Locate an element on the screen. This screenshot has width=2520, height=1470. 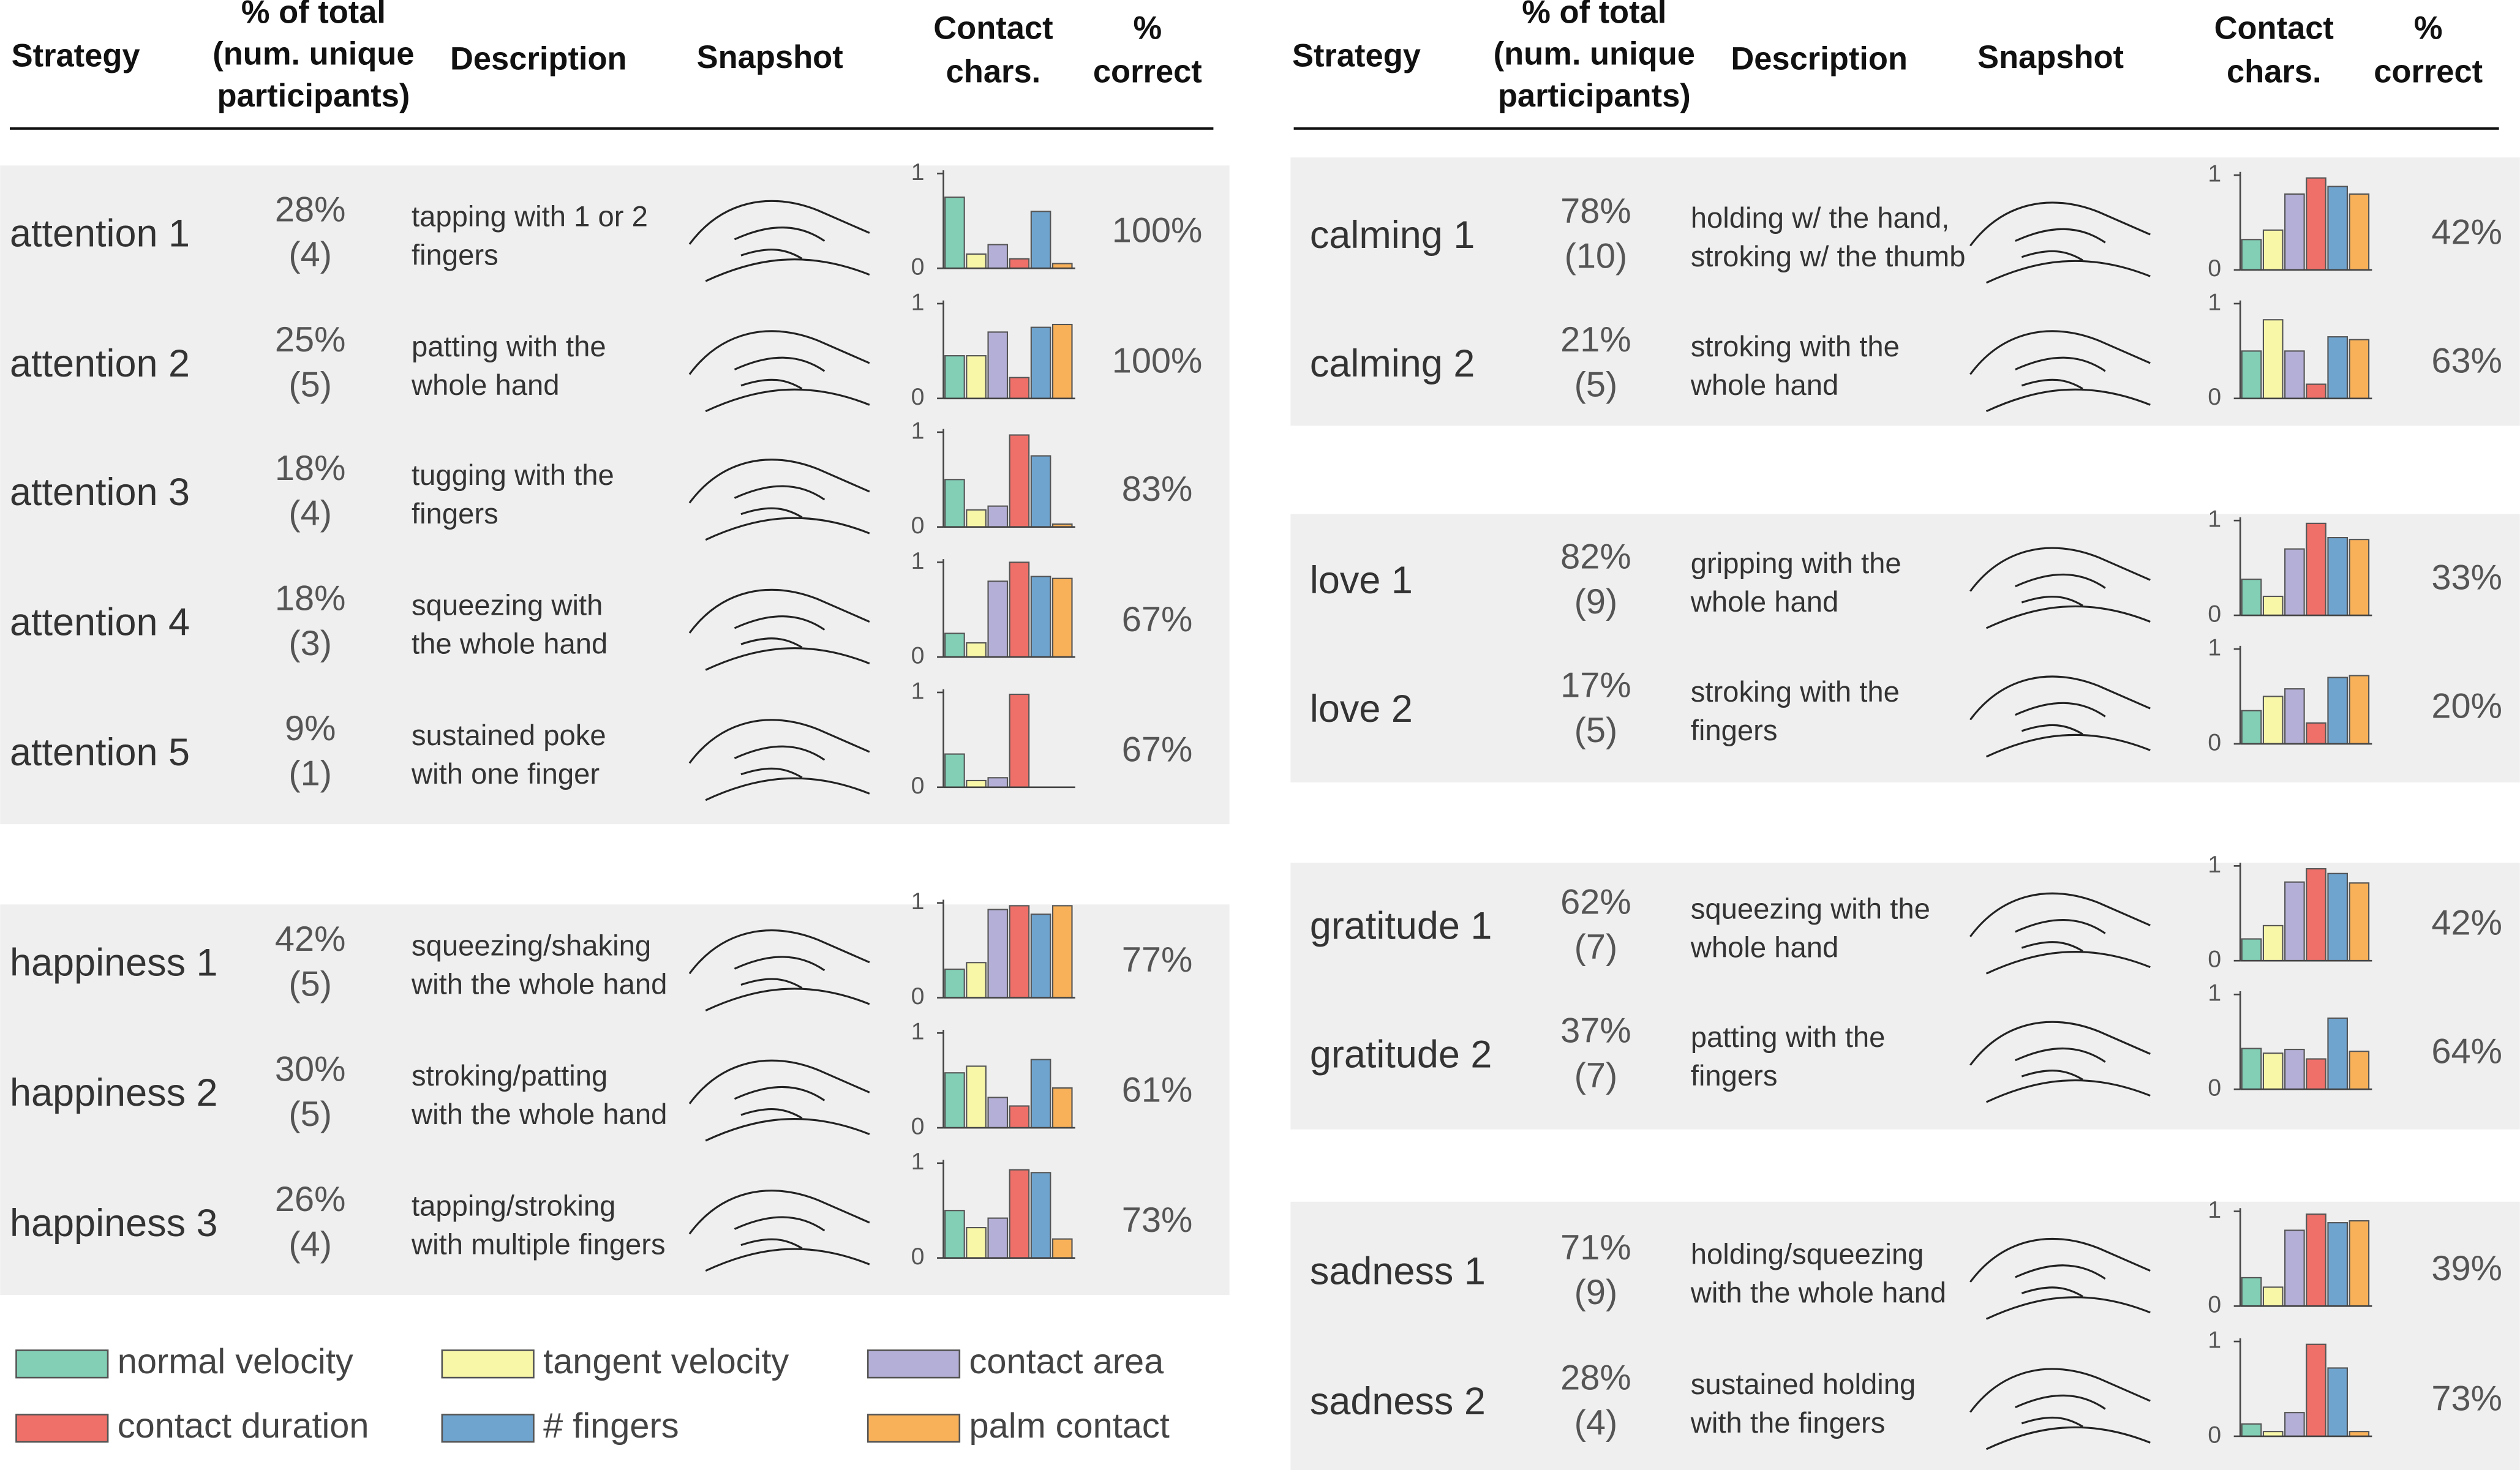
column-header: Strategy is located at coordinates (76, 55).